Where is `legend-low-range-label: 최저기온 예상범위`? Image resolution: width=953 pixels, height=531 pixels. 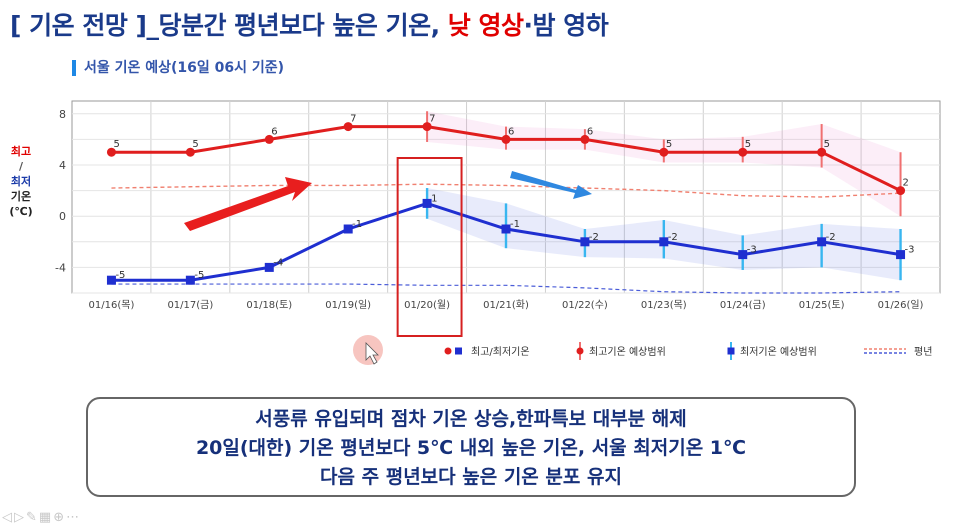 legend-low-range-label: 최저기온 예상범위 is located at coordinates (778, 351).